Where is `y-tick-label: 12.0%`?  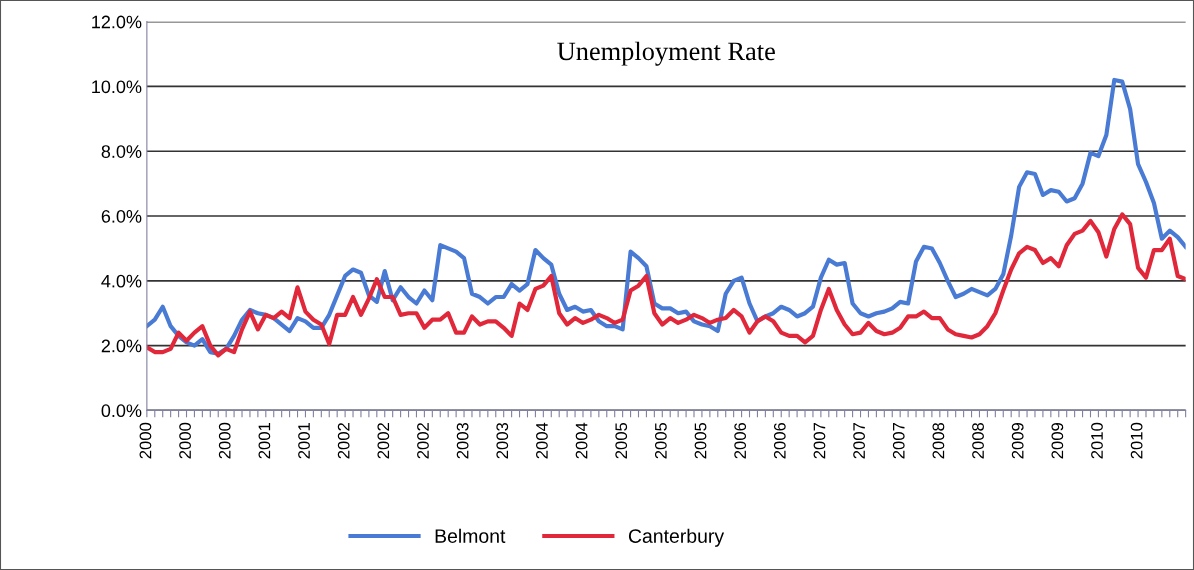
y-tick-label: 12.0% is located at coordinates (117, 22).